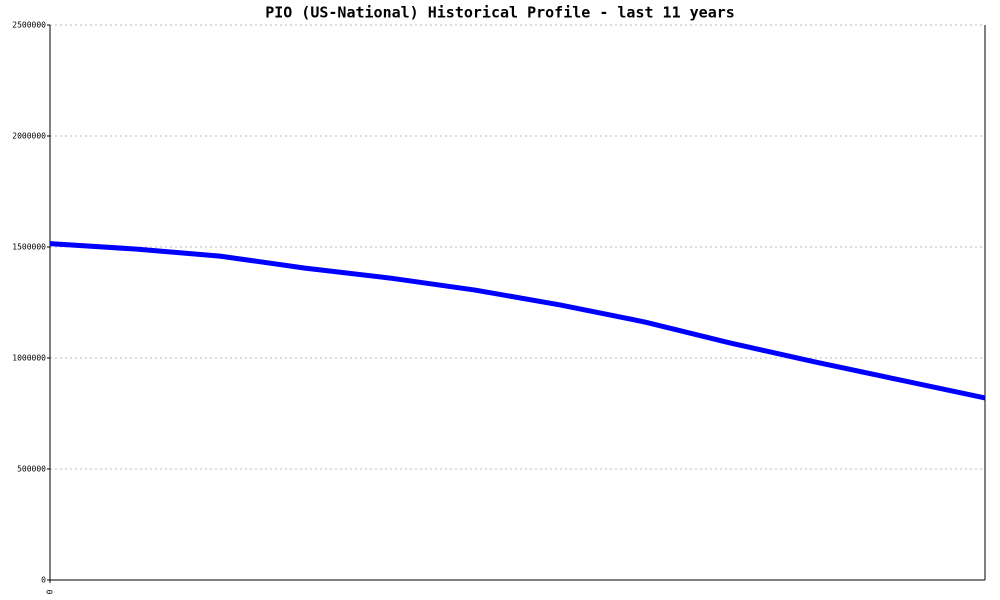 The image size is (1000, 600). What do you see at coordinates (50, 591) in the screenshot?
I see `x-tick-label: 0` at bounding box center [50, 591].